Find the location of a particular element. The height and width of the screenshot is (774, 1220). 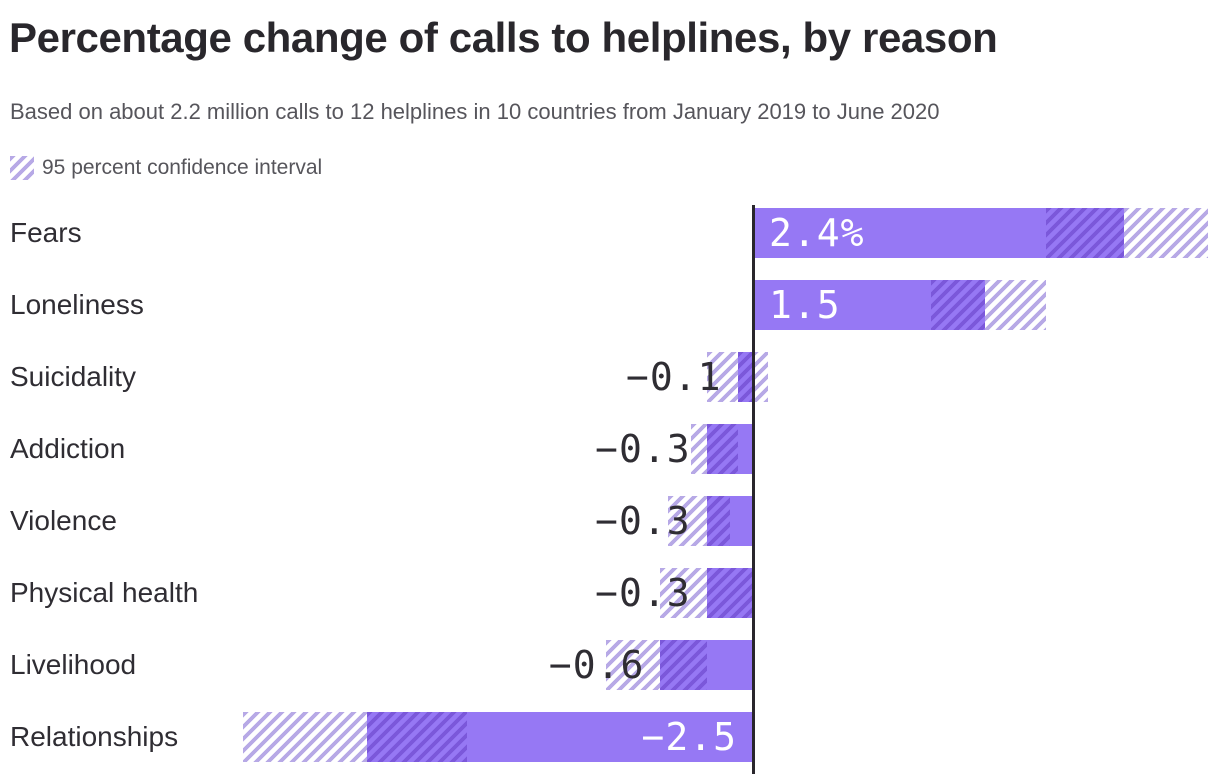

bar-row: Suicidality −0.1 is located at coordinates (610, 377).